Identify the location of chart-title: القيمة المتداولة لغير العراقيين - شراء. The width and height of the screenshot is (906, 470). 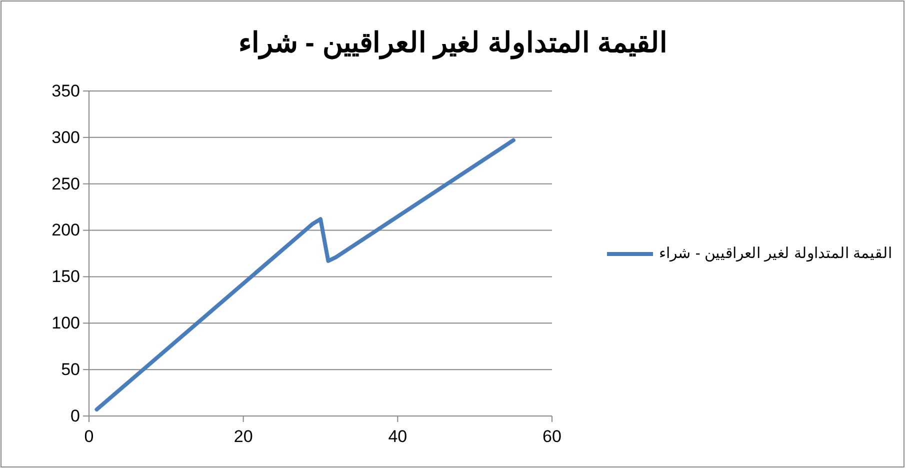
(453, 43).